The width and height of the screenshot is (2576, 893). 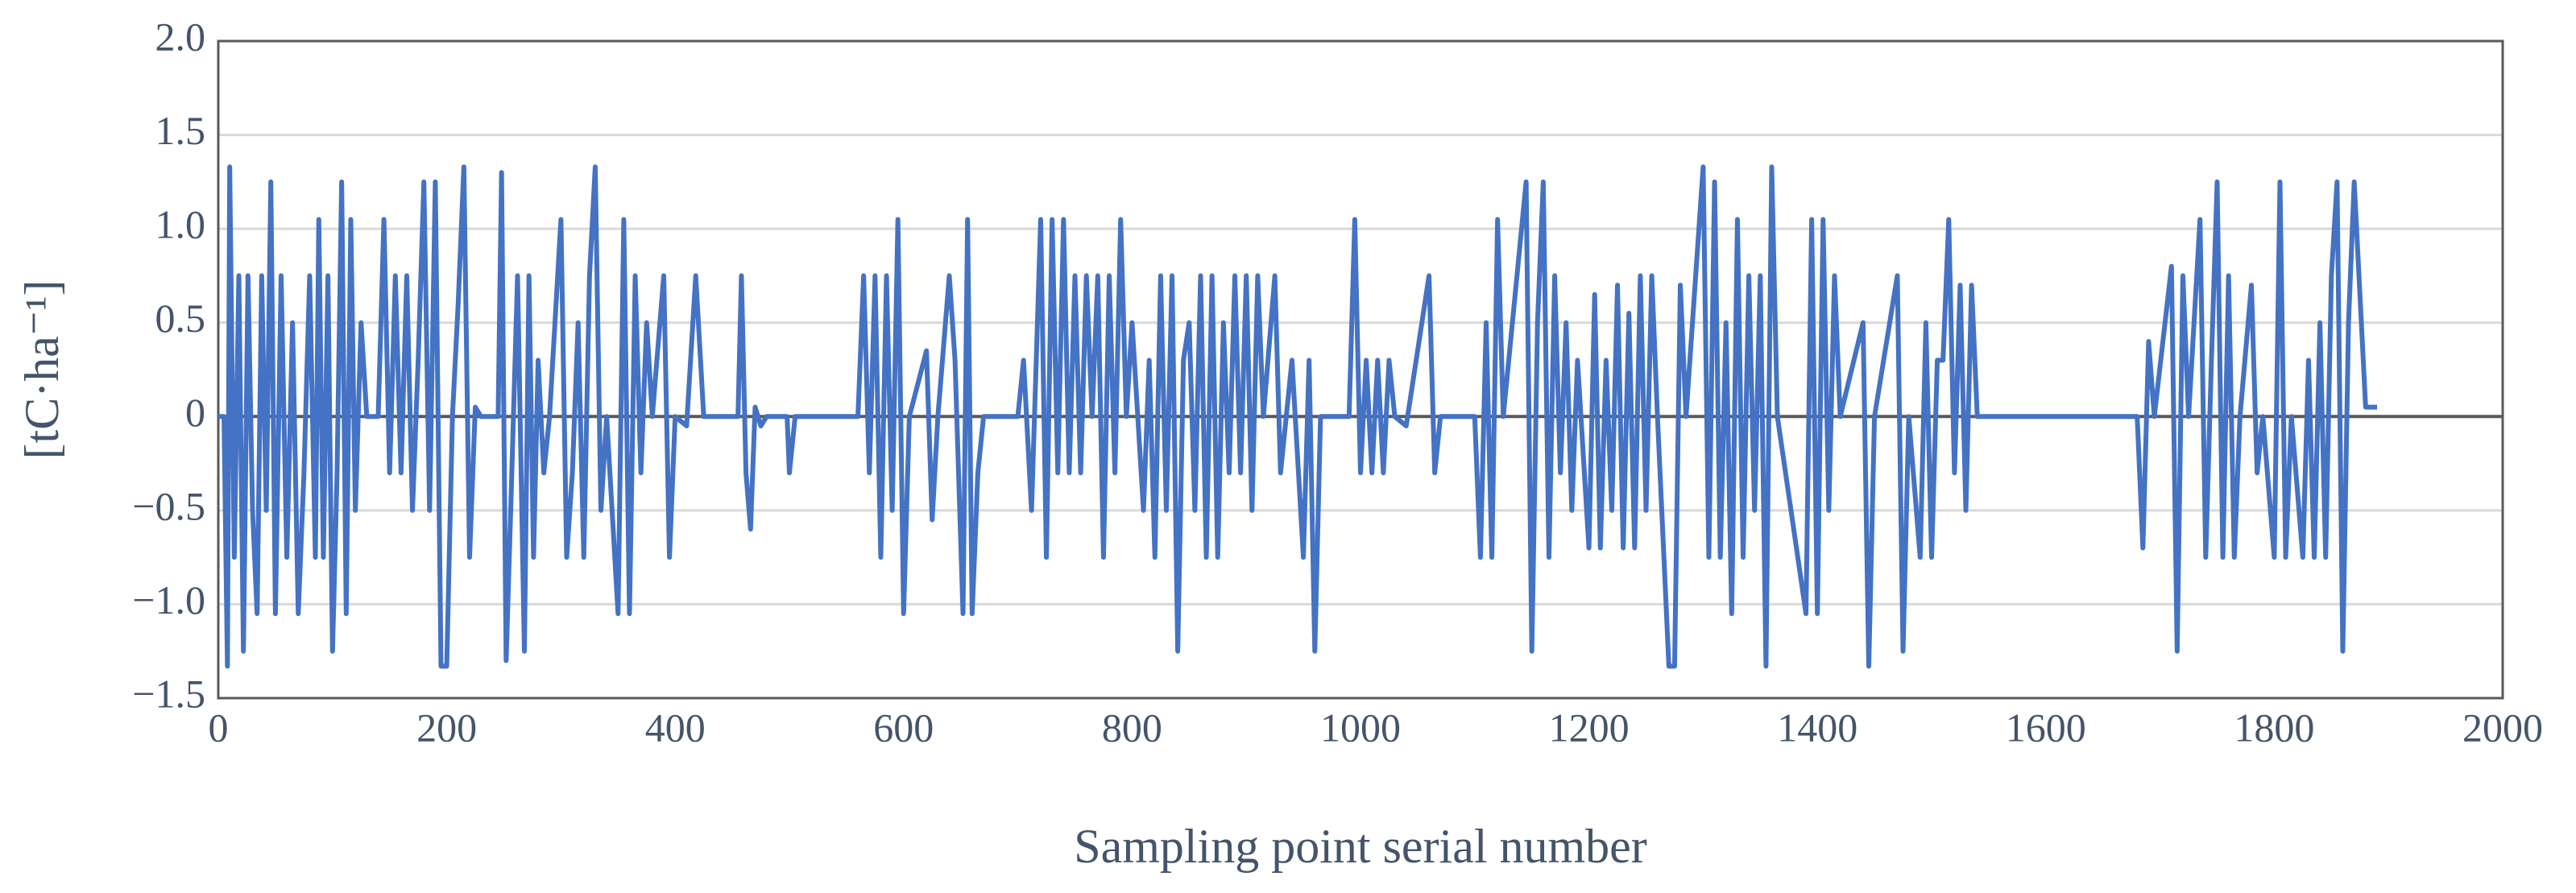 I want to click on x-axis-title: Sampling point serial number, so click(x=1360, y=846).